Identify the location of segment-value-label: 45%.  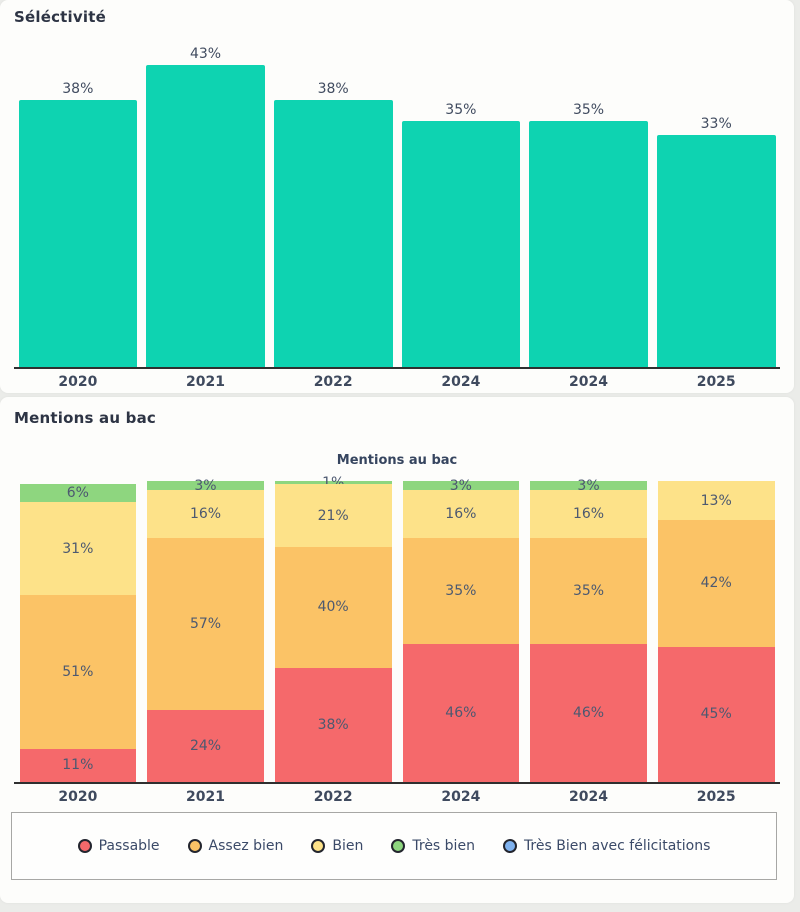
(716, 714).